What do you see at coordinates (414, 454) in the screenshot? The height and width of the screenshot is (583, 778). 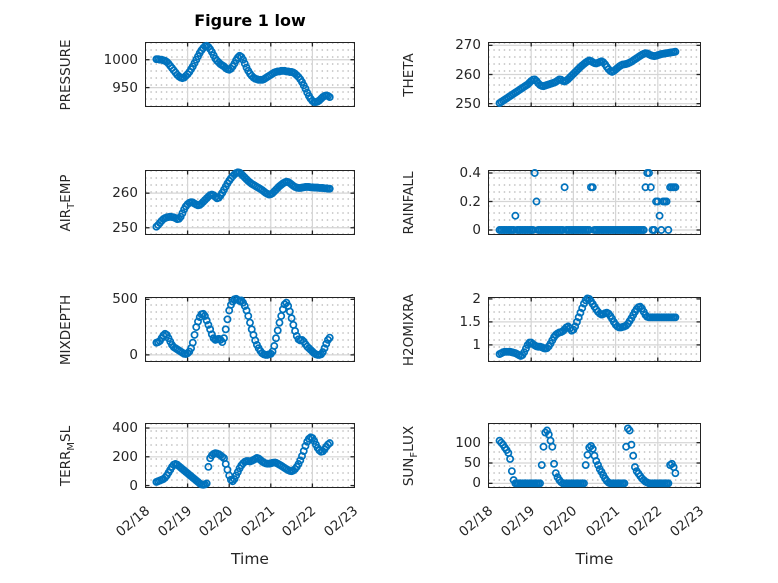 I see `ylabel-text-part: F` at bounding box center [414, 454].